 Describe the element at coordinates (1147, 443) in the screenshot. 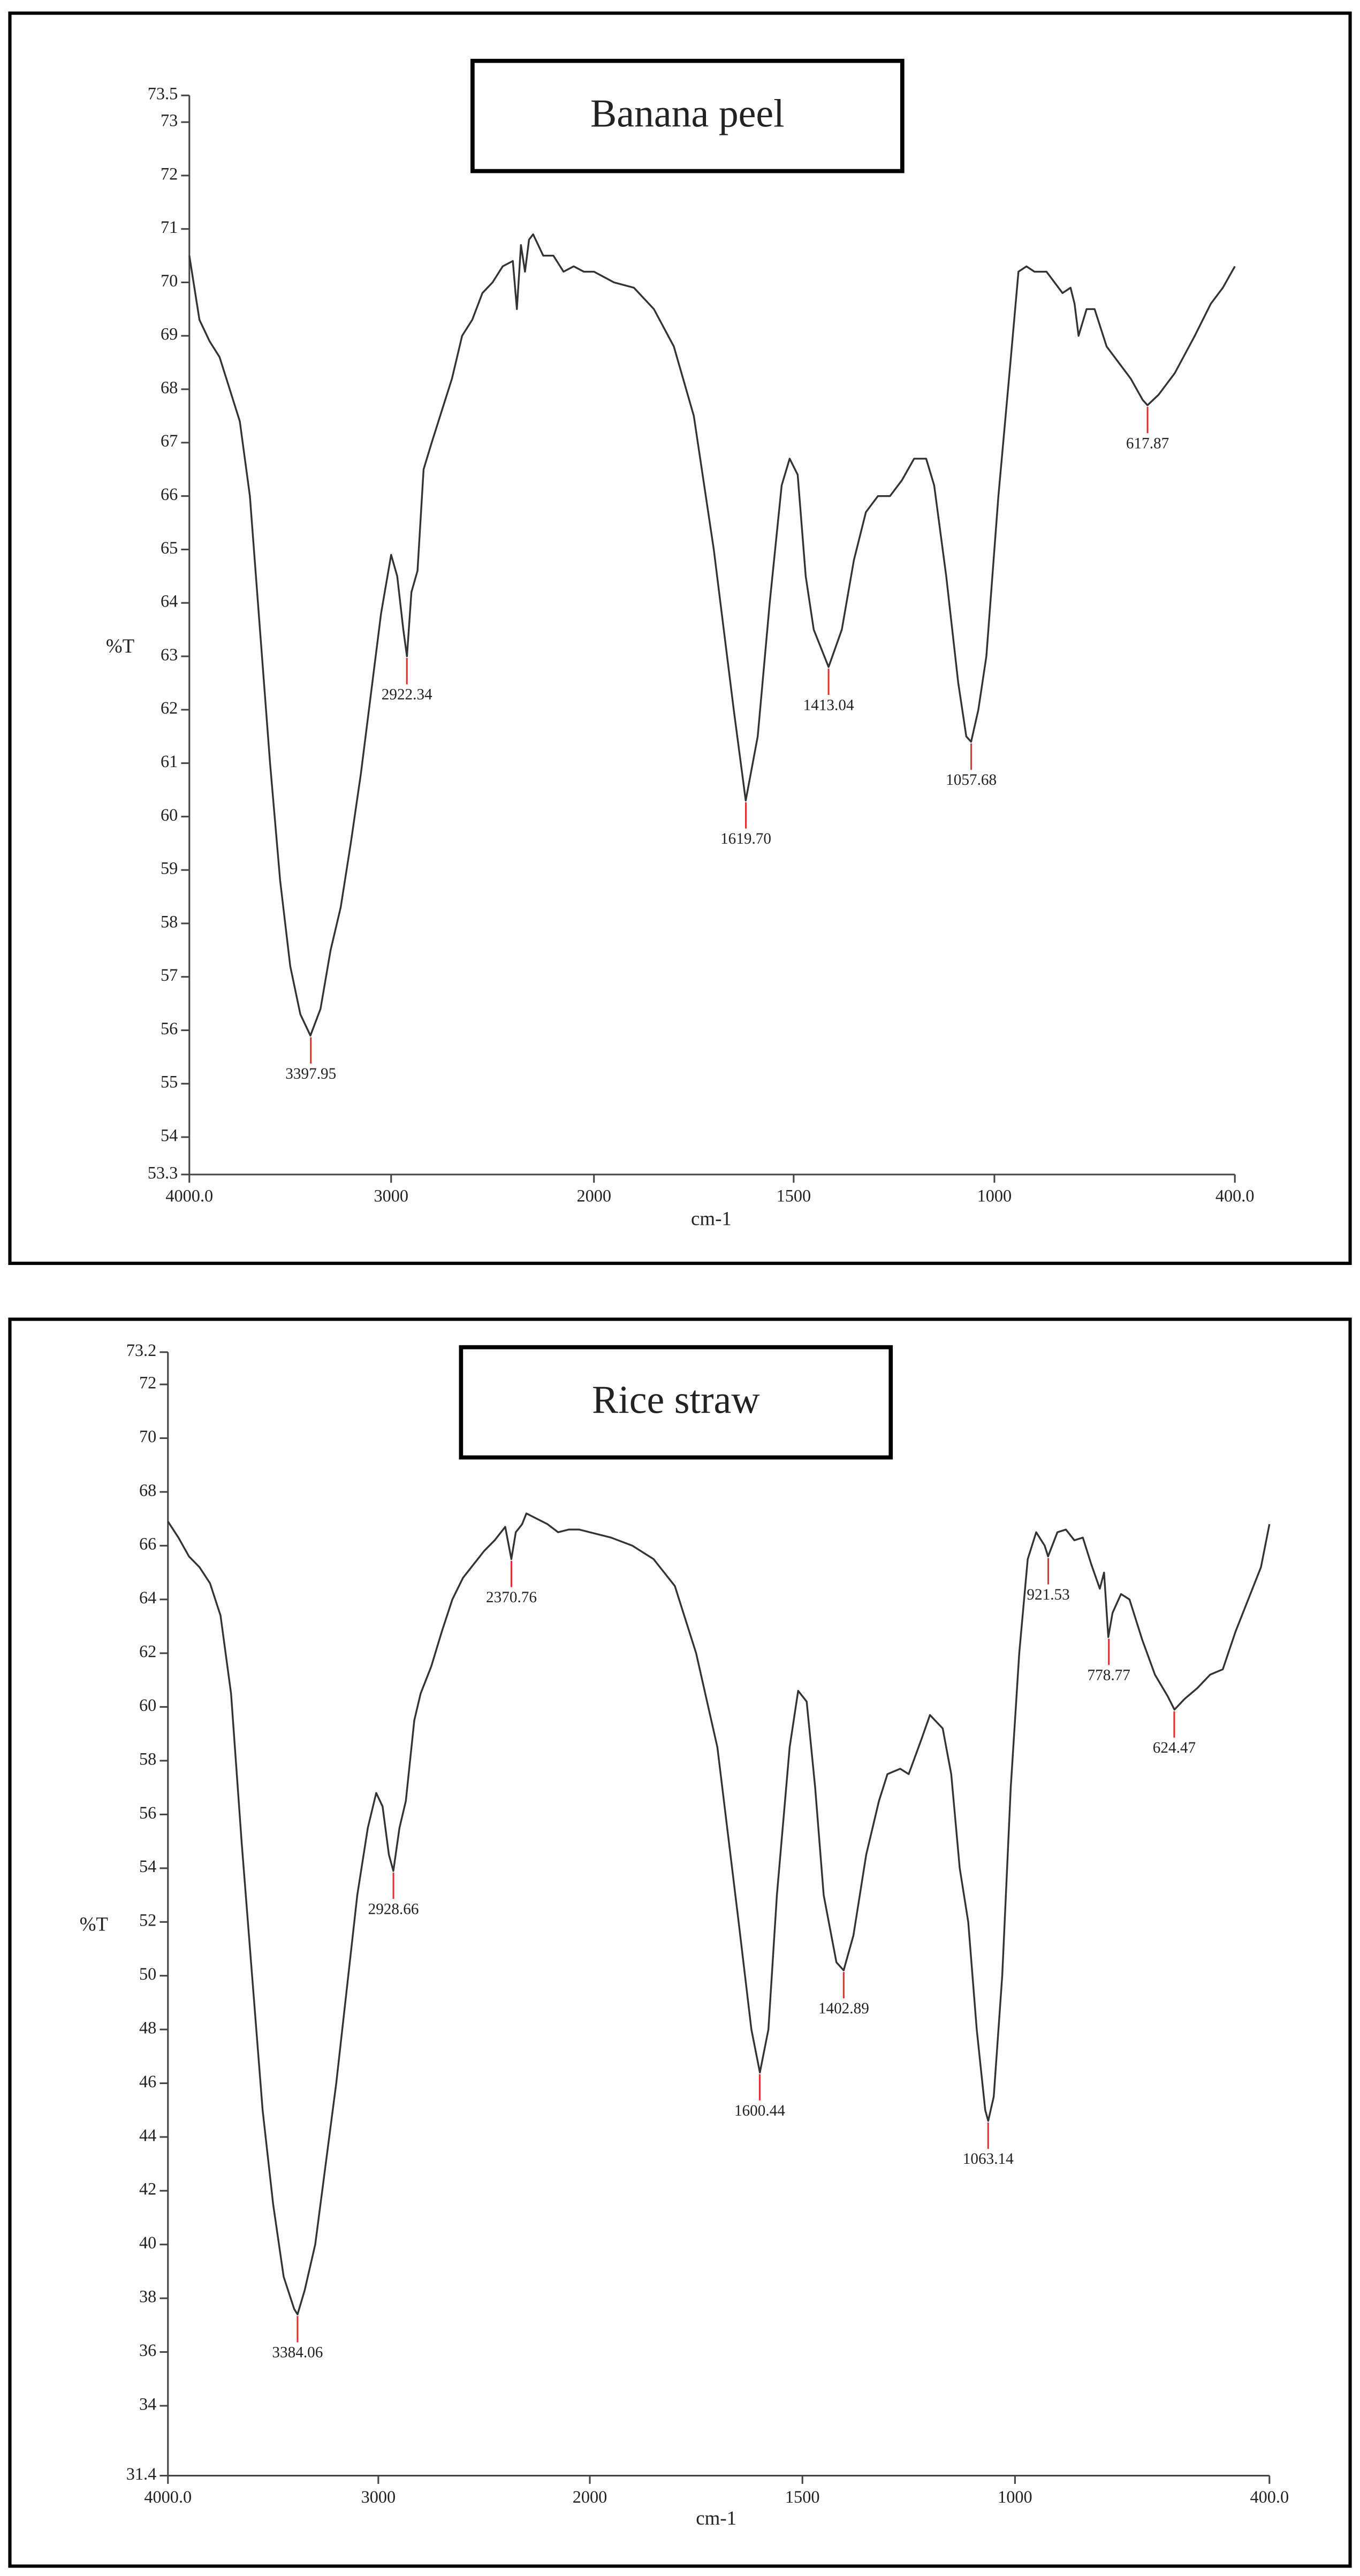

I see `peak-label: 617.87` at that location.